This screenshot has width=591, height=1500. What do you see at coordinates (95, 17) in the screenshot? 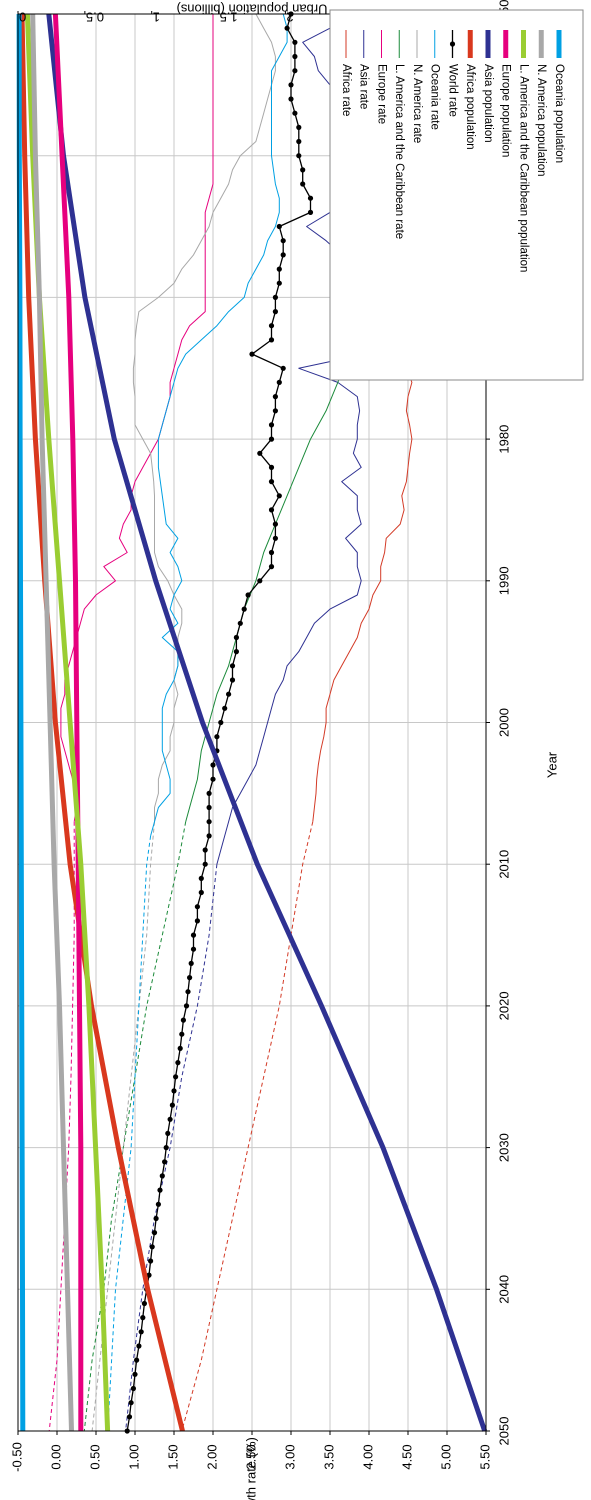
I see `population-tick-label: 0.5` at bounding box center [95, 17].